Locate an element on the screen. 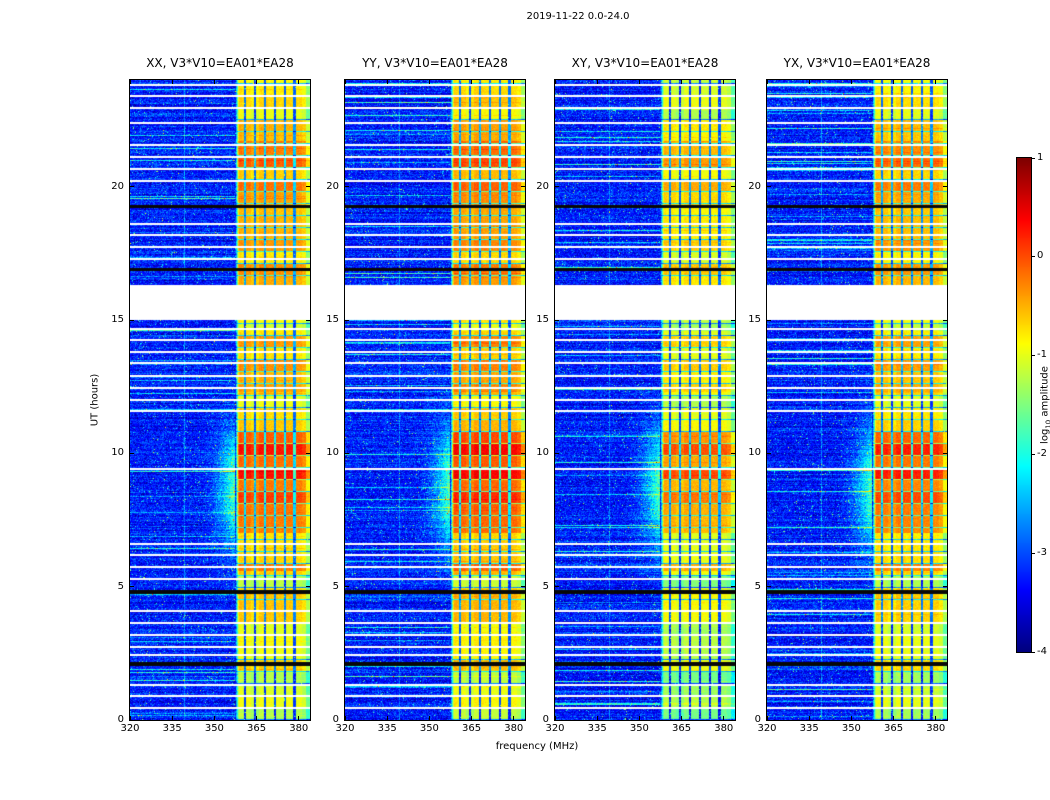 The width and height of the screenshot is (1050, 800). y-tick-label: 0 is located at coordinates (757, 719).